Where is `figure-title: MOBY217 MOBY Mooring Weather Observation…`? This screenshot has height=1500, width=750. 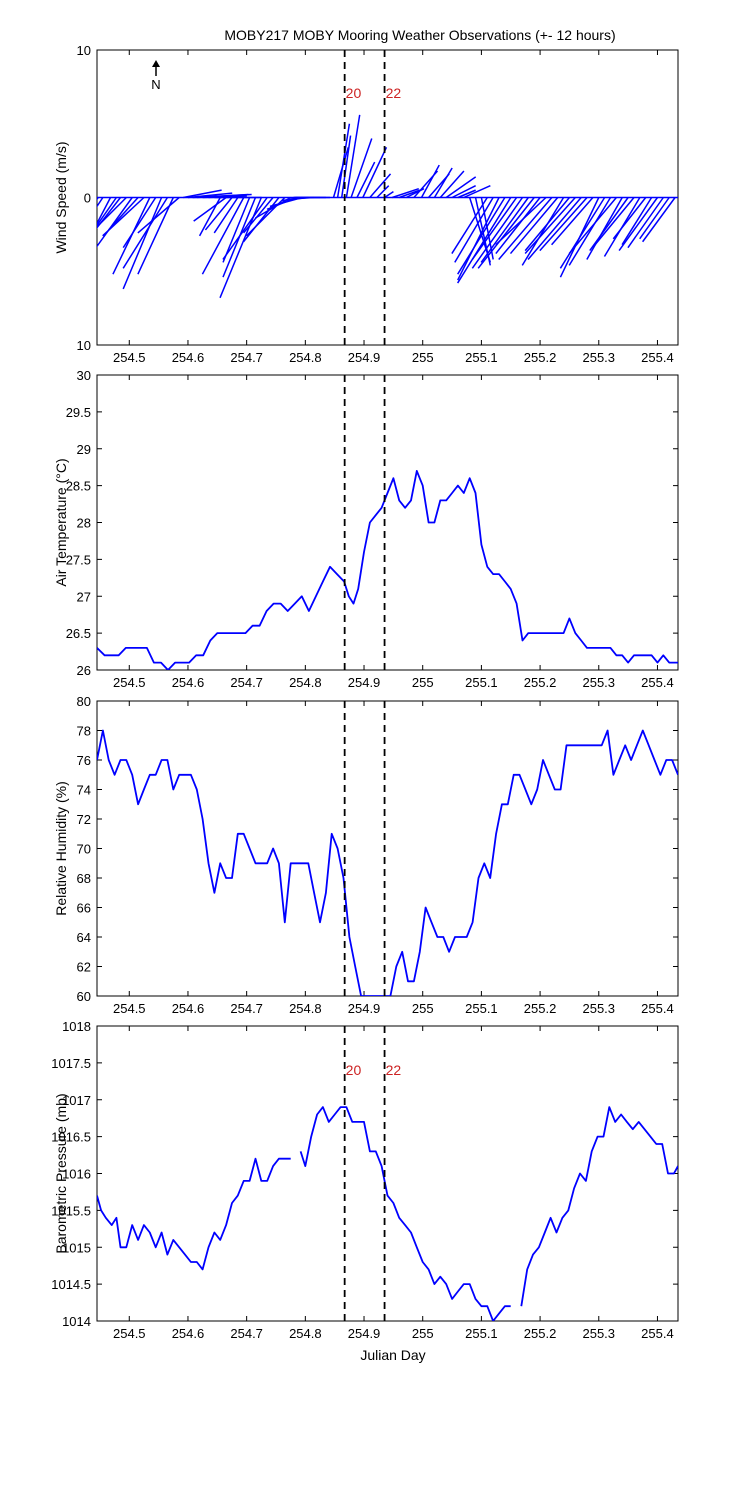
figure-title: MOBY217 MOBY Mooring Weather Observation… is located at coordinates (419, 35).